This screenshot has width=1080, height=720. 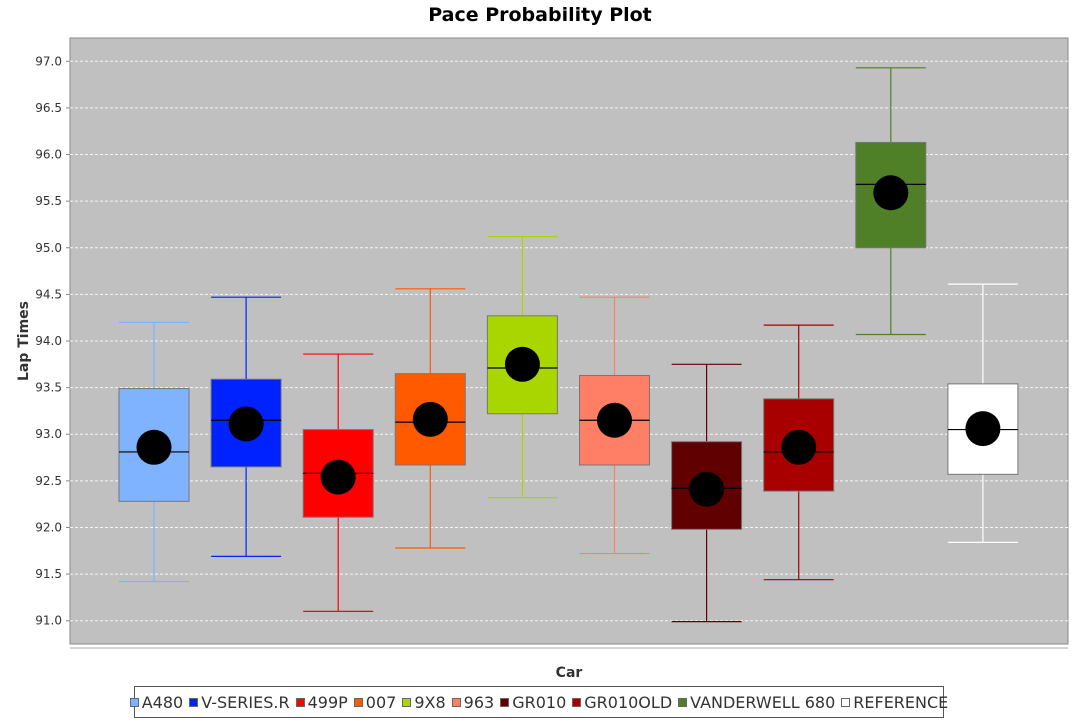 What do you see at coordinates (245, 702) in the screenshot?
I see `legend-label: V-SERIES.R` at bounding box center [245, 702].